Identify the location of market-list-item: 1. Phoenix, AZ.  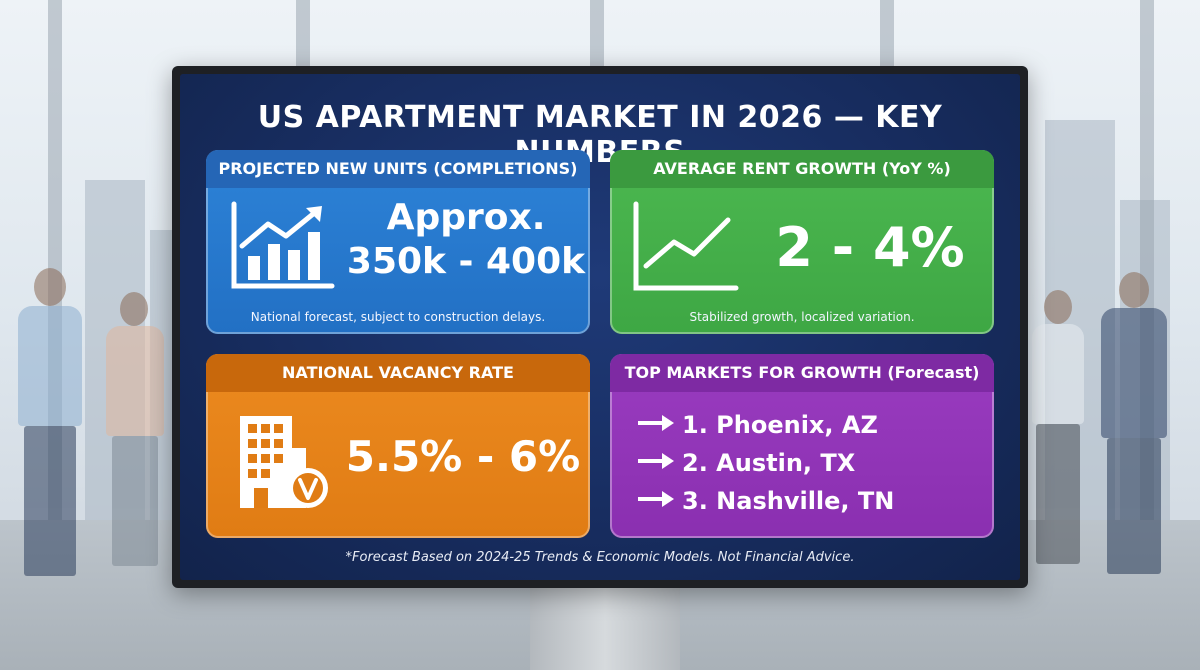
(757, 425).